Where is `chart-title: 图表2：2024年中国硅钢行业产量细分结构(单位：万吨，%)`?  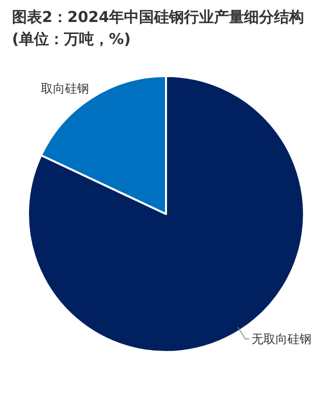
chart-title: 图表2：2024年中国硅钢行业产量细分结构(单位：万吨，%) is located at coordinates (159, 28).